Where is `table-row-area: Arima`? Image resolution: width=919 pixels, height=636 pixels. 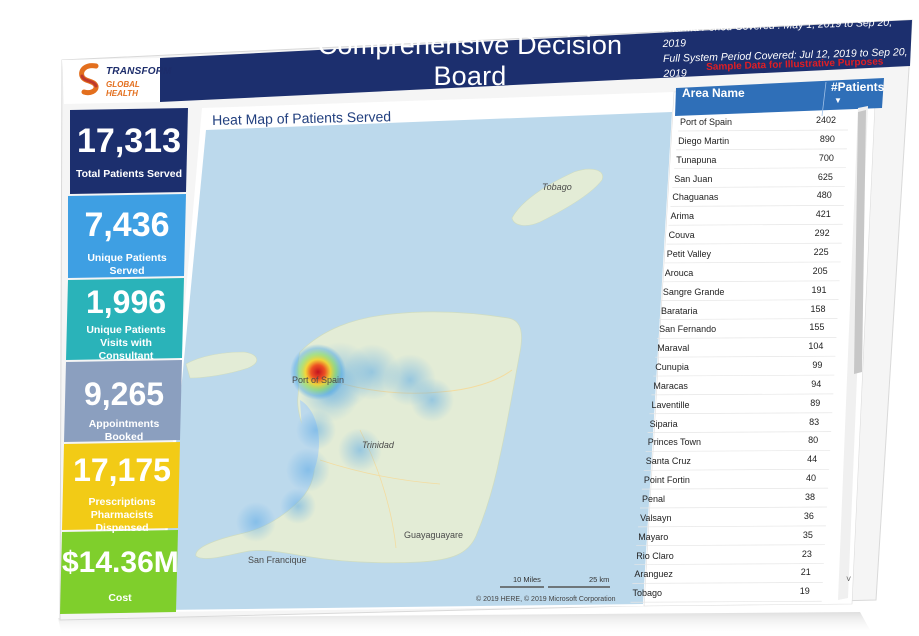
table-row-area: Arima is located at coordinates (682, 216).